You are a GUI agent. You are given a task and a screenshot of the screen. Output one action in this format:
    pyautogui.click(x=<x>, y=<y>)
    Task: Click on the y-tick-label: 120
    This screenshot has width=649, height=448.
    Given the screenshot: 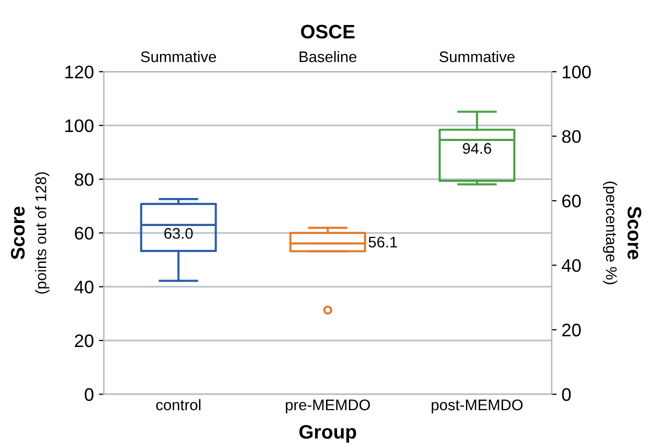 What is the action you would take?
    pyautogui.click(x=79, y=72)
    